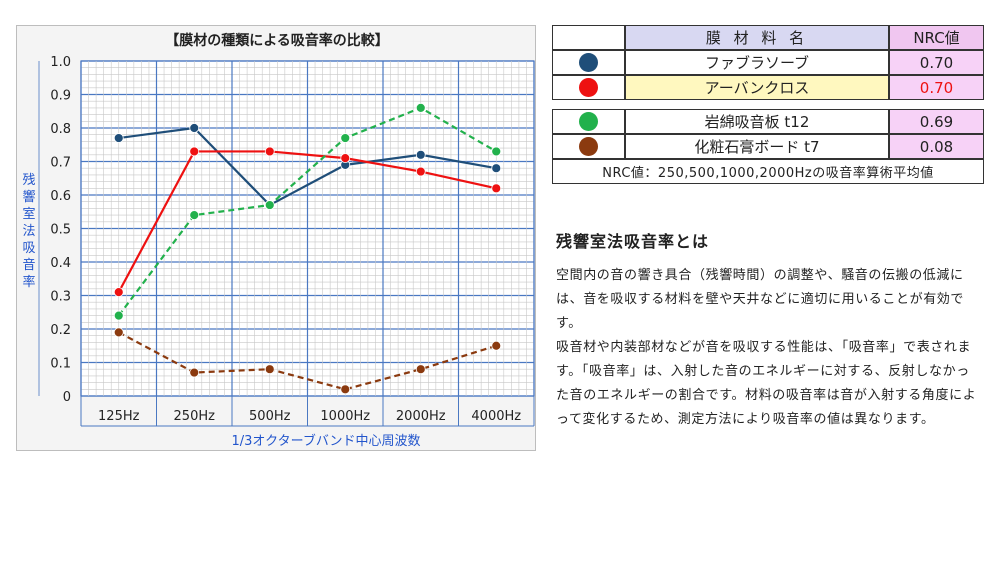 The image size is (1000, 566). Describe the element at coordinates (309, 416) in the screenshot. I see `x-tick-labels: 125Hz 250Hz 500Hz 1000Hz 2000Hz 4000Hz` at that location.